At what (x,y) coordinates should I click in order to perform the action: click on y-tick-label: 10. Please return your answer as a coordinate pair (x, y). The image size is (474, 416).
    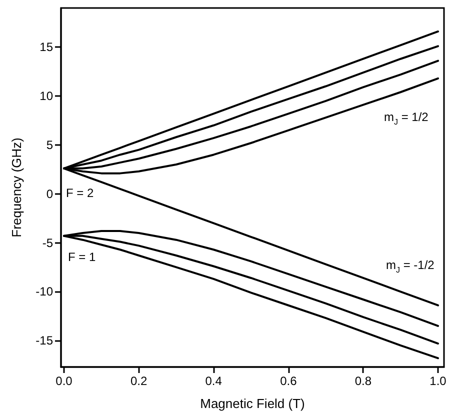
    Looking at the image, I should click on (47, 96).